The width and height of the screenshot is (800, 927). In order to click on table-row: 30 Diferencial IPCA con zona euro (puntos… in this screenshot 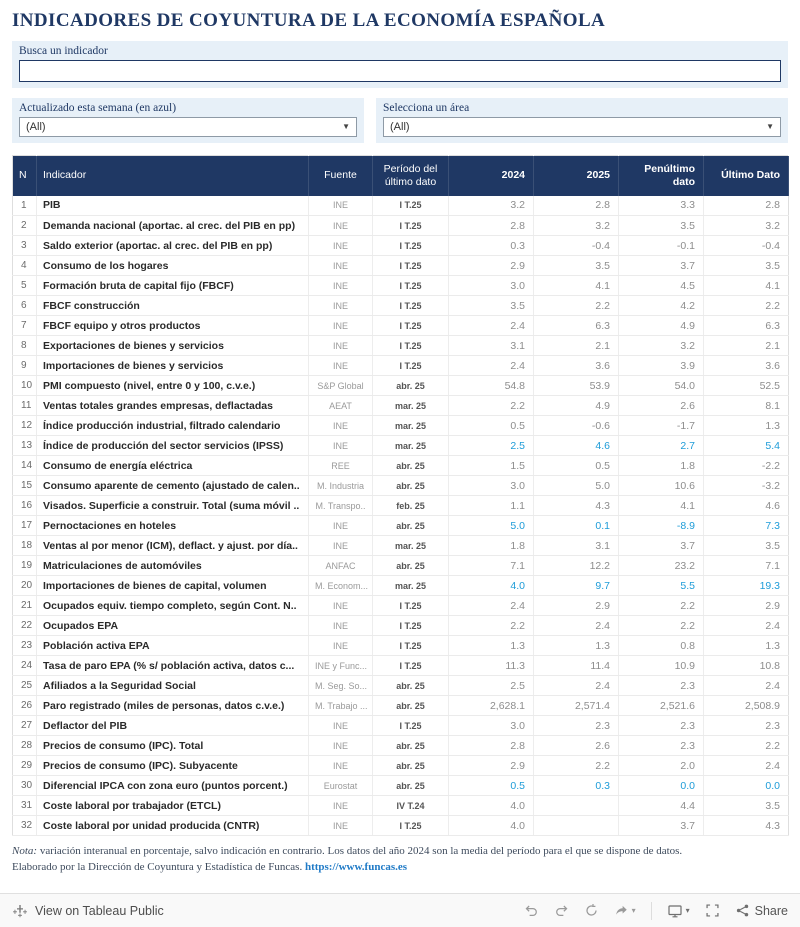, I will do `click(400, 785)`.